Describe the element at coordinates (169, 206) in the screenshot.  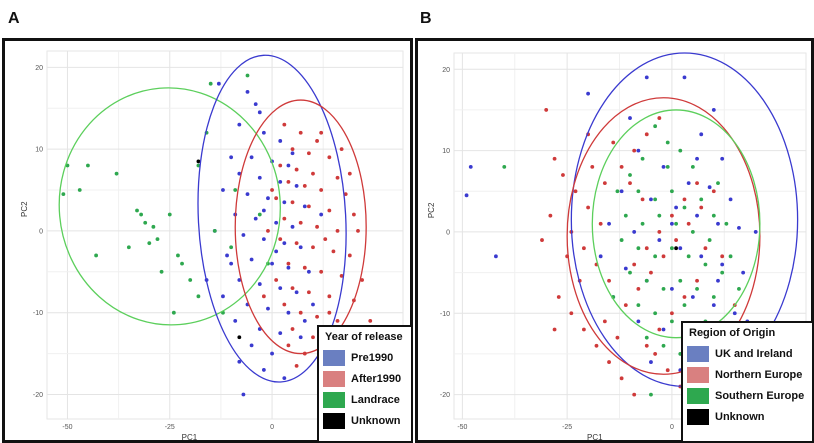
I see `chart-a-ellipse-landrace` at that location.